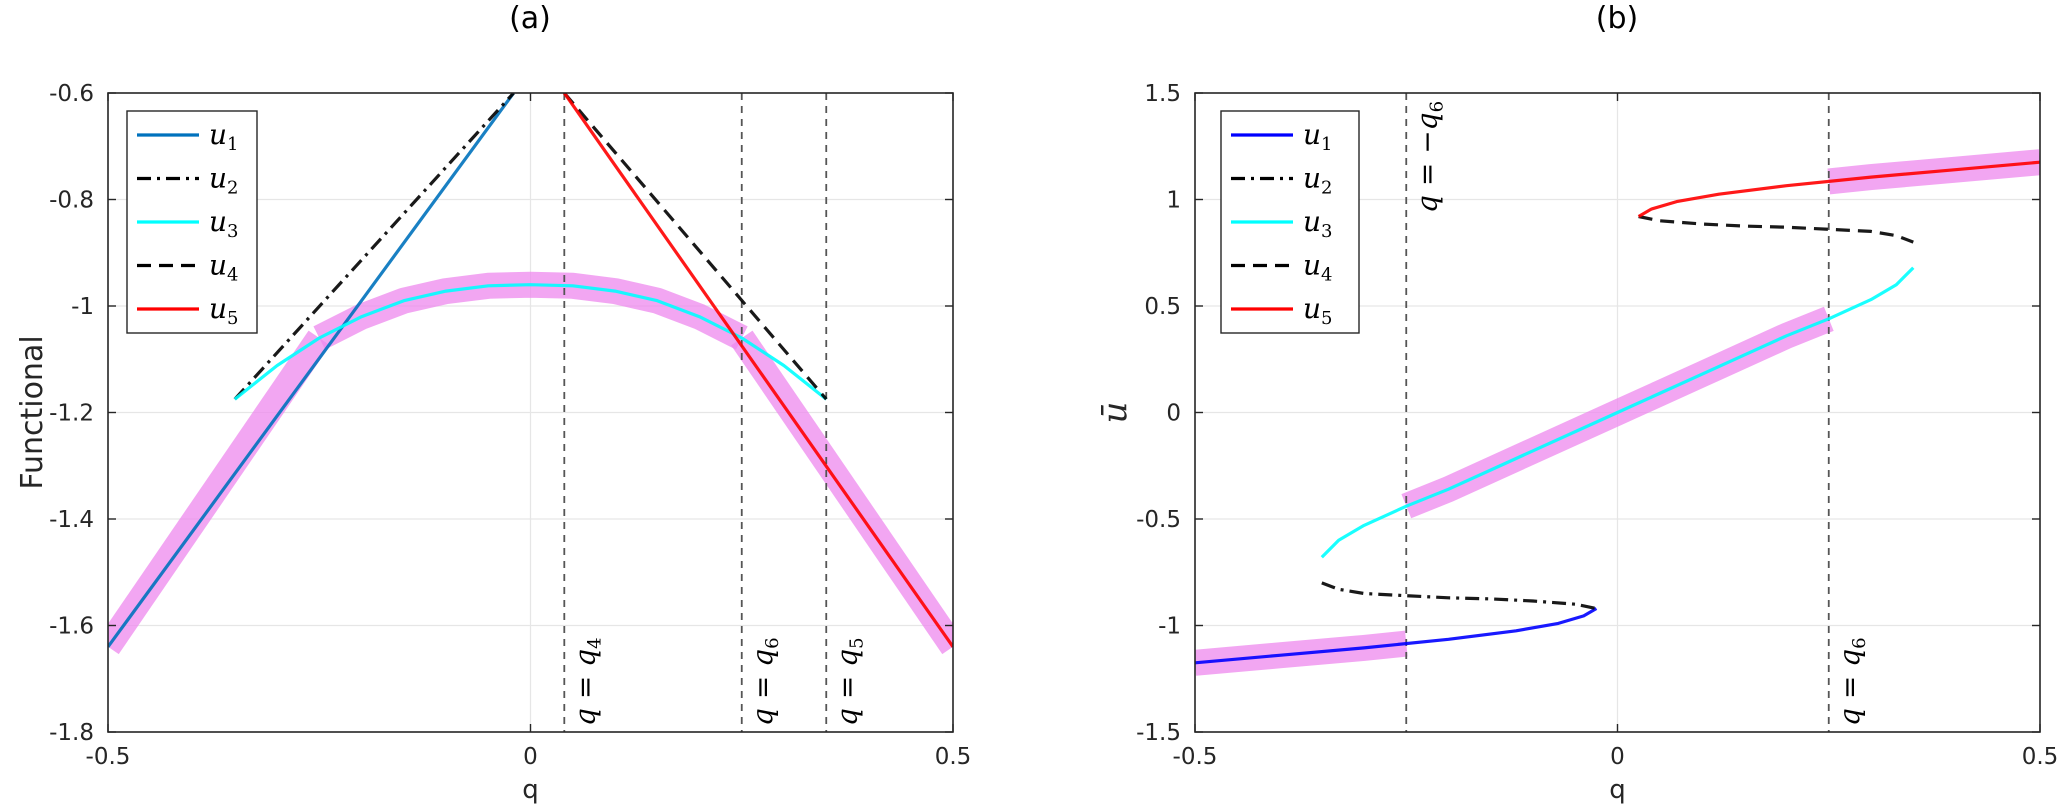 This screenshot has width=2067, height=808. I want to click on y-tick-label: -0.8, so click(71, 201).